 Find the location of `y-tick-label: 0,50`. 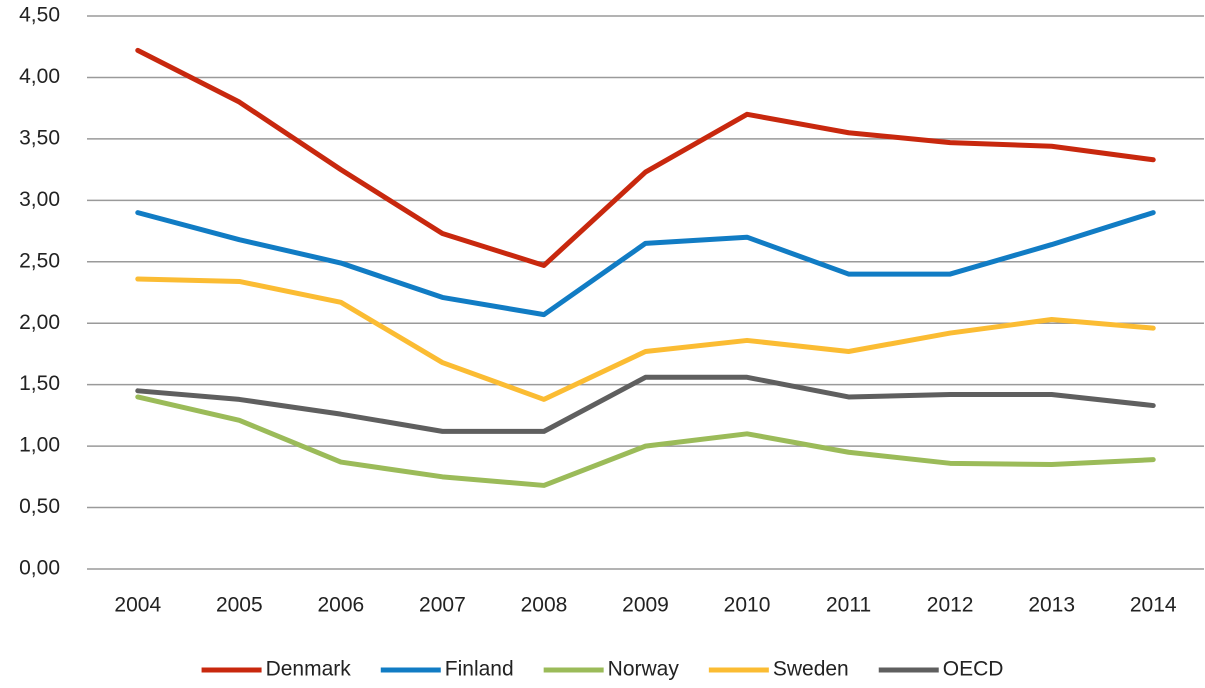

y-tick-label: 0,50 is located at coordinates (39, 506).